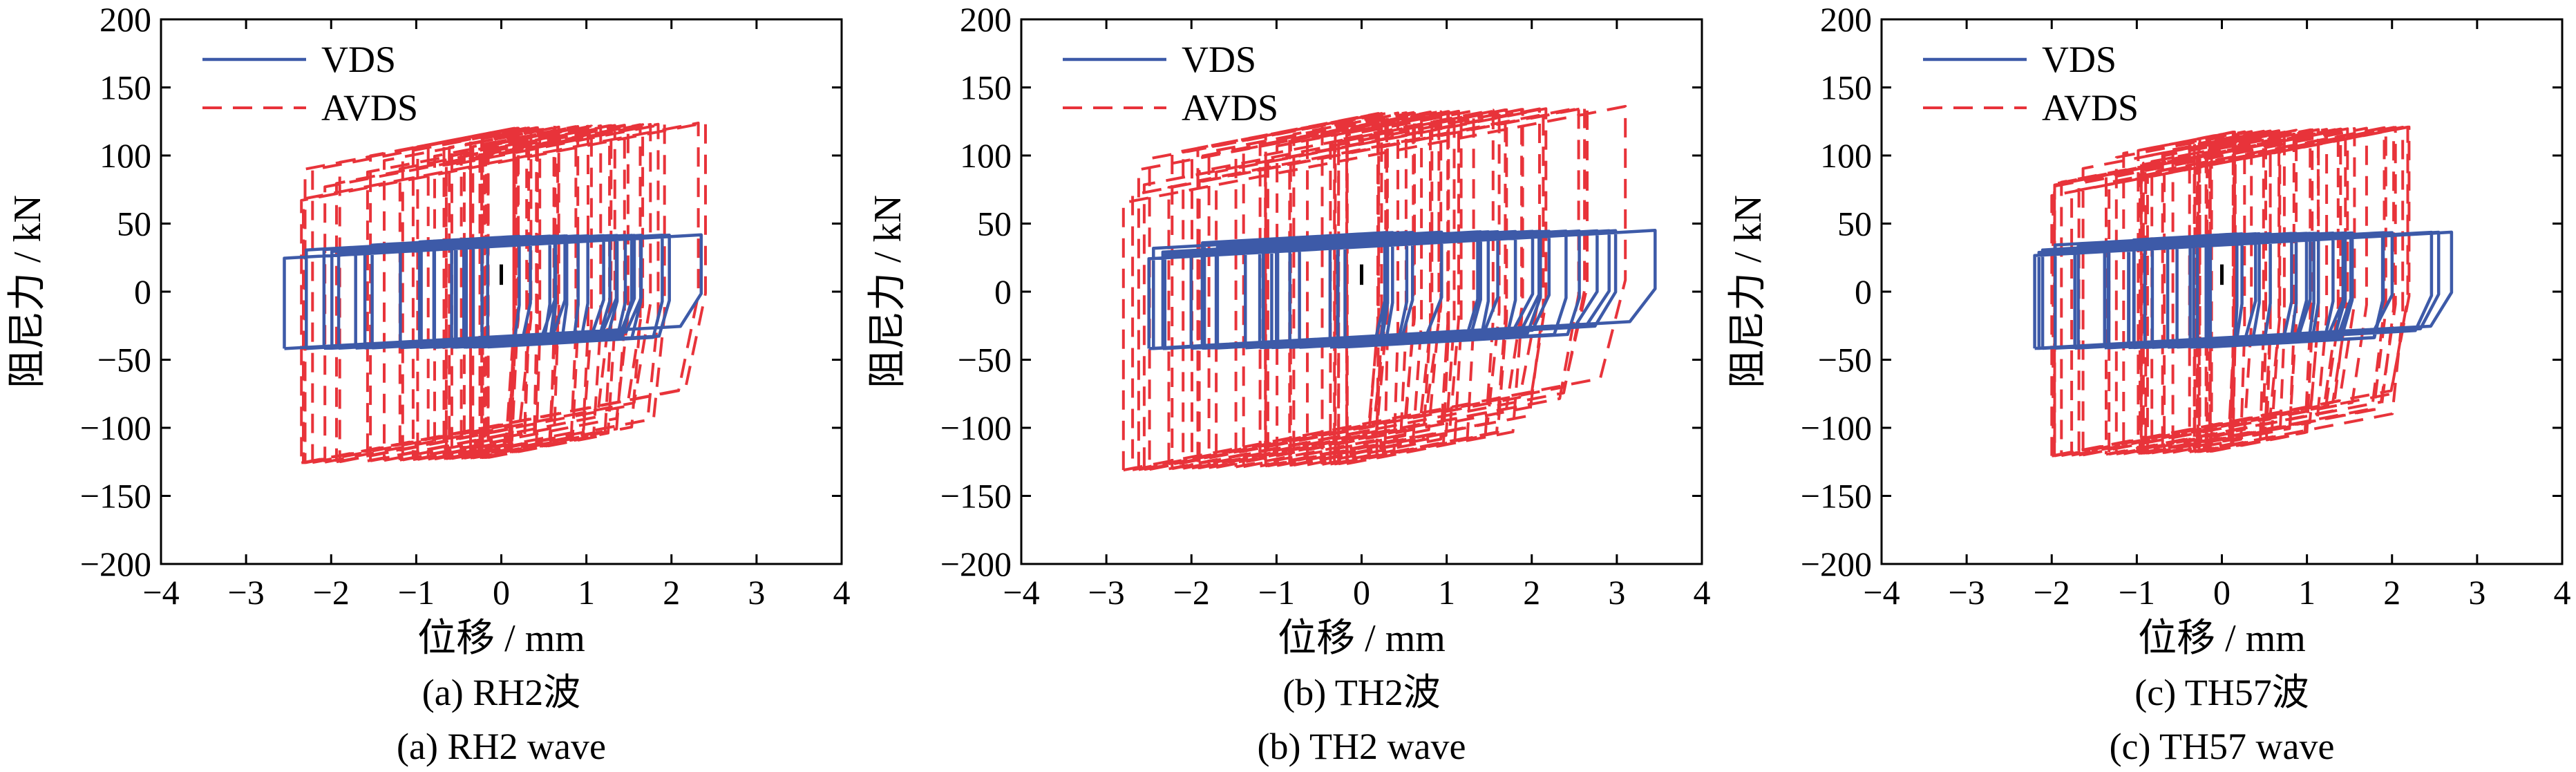 This screenshot has width=2576, height=772. Describe the element at coordinates (2222, 747) in the screenshot. I see `caption-en: (c) TH57 wave` at that location.